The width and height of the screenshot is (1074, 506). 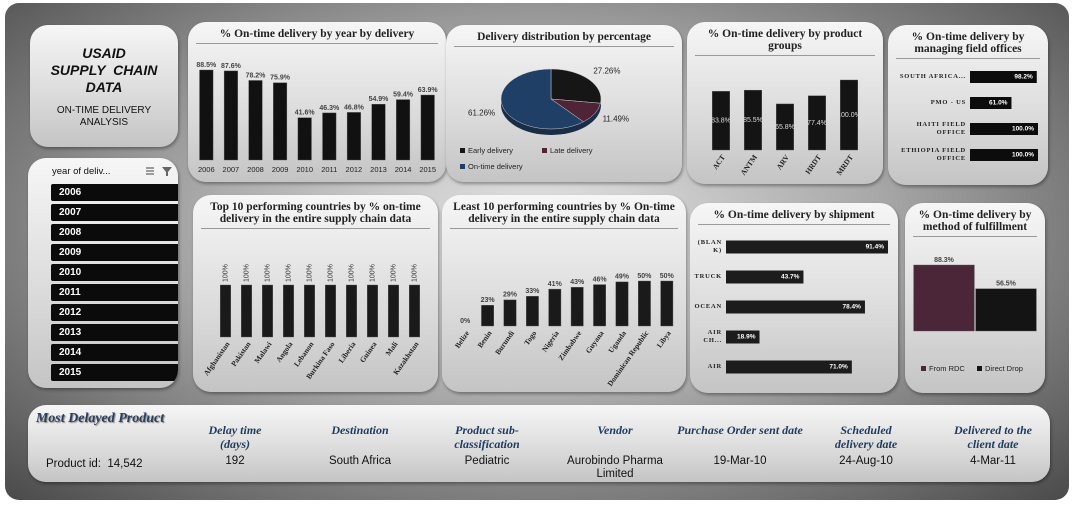 What do you see at coordinates (354, 107) in the screenshot?
I see `value-label: 46.8%` at bounding box center [354, 107].